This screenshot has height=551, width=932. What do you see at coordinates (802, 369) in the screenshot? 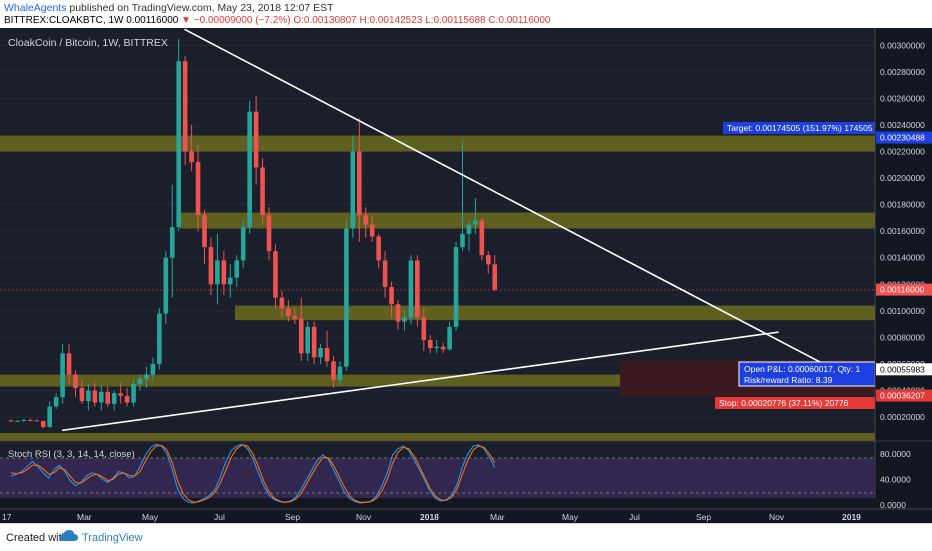
I see `entry-text: Open P&L: 0.00060017, Qty: 1` at bounding box center [802, 369].